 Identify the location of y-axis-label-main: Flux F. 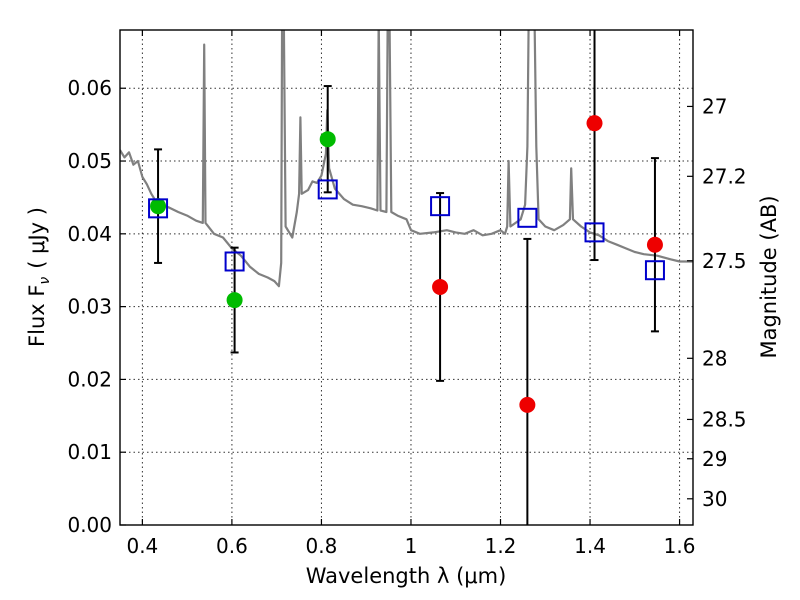
(37, 316).